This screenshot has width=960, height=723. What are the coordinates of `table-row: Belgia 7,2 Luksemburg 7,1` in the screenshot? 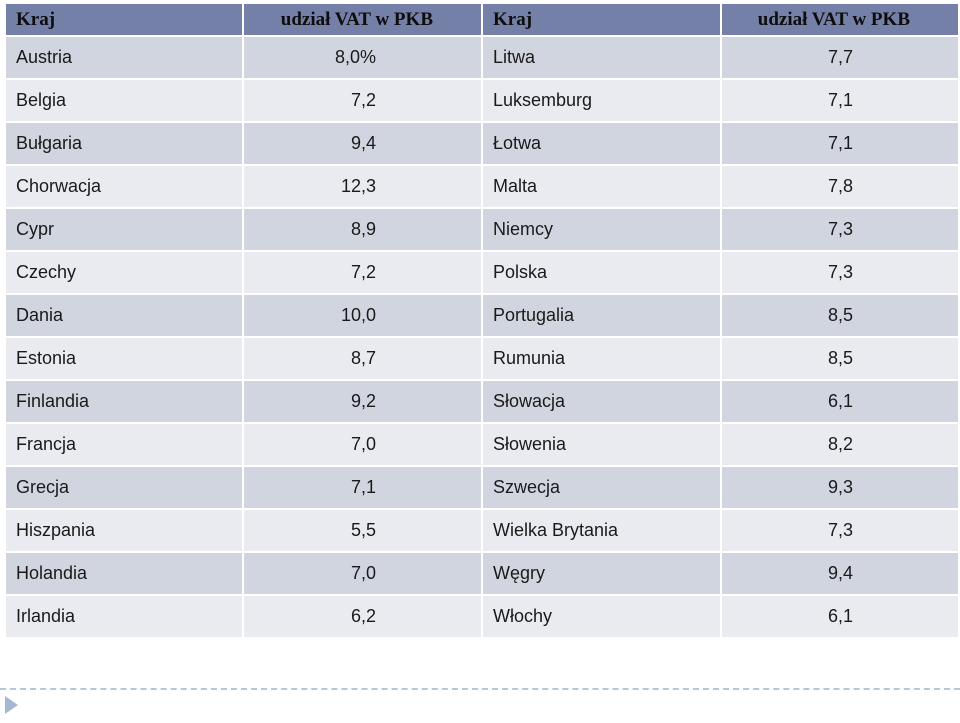 It's located at (482, 100).